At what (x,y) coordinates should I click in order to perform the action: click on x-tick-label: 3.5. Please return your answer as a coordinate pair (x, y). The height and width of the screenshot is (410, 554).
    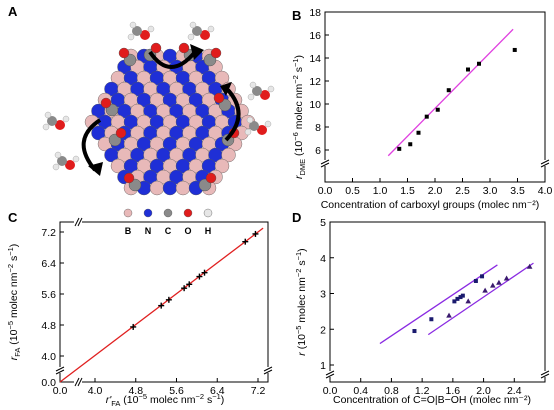
    Looking at the image, I should click on (517, 191).